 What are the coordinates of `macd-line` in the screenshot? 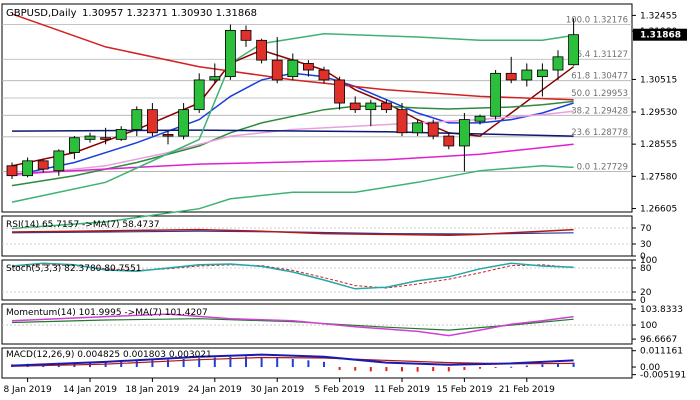 It's located at (292, 360).